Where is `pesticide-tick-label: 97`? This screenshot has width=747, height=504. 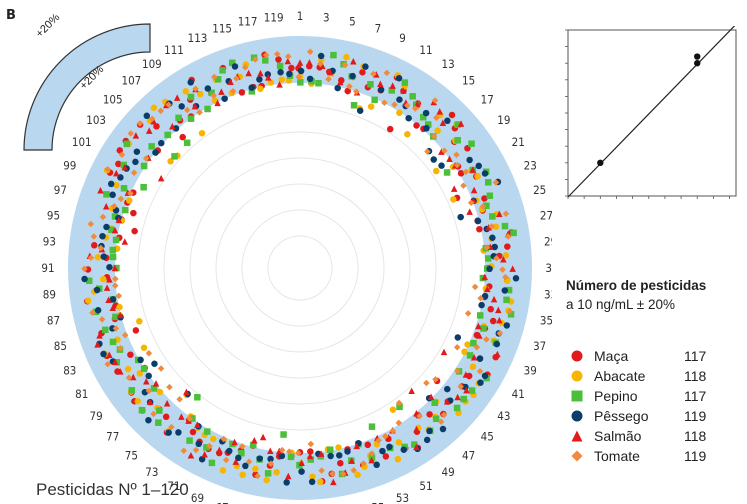 pesticide-tick-label: 97 is located at coordinates (60, 190).